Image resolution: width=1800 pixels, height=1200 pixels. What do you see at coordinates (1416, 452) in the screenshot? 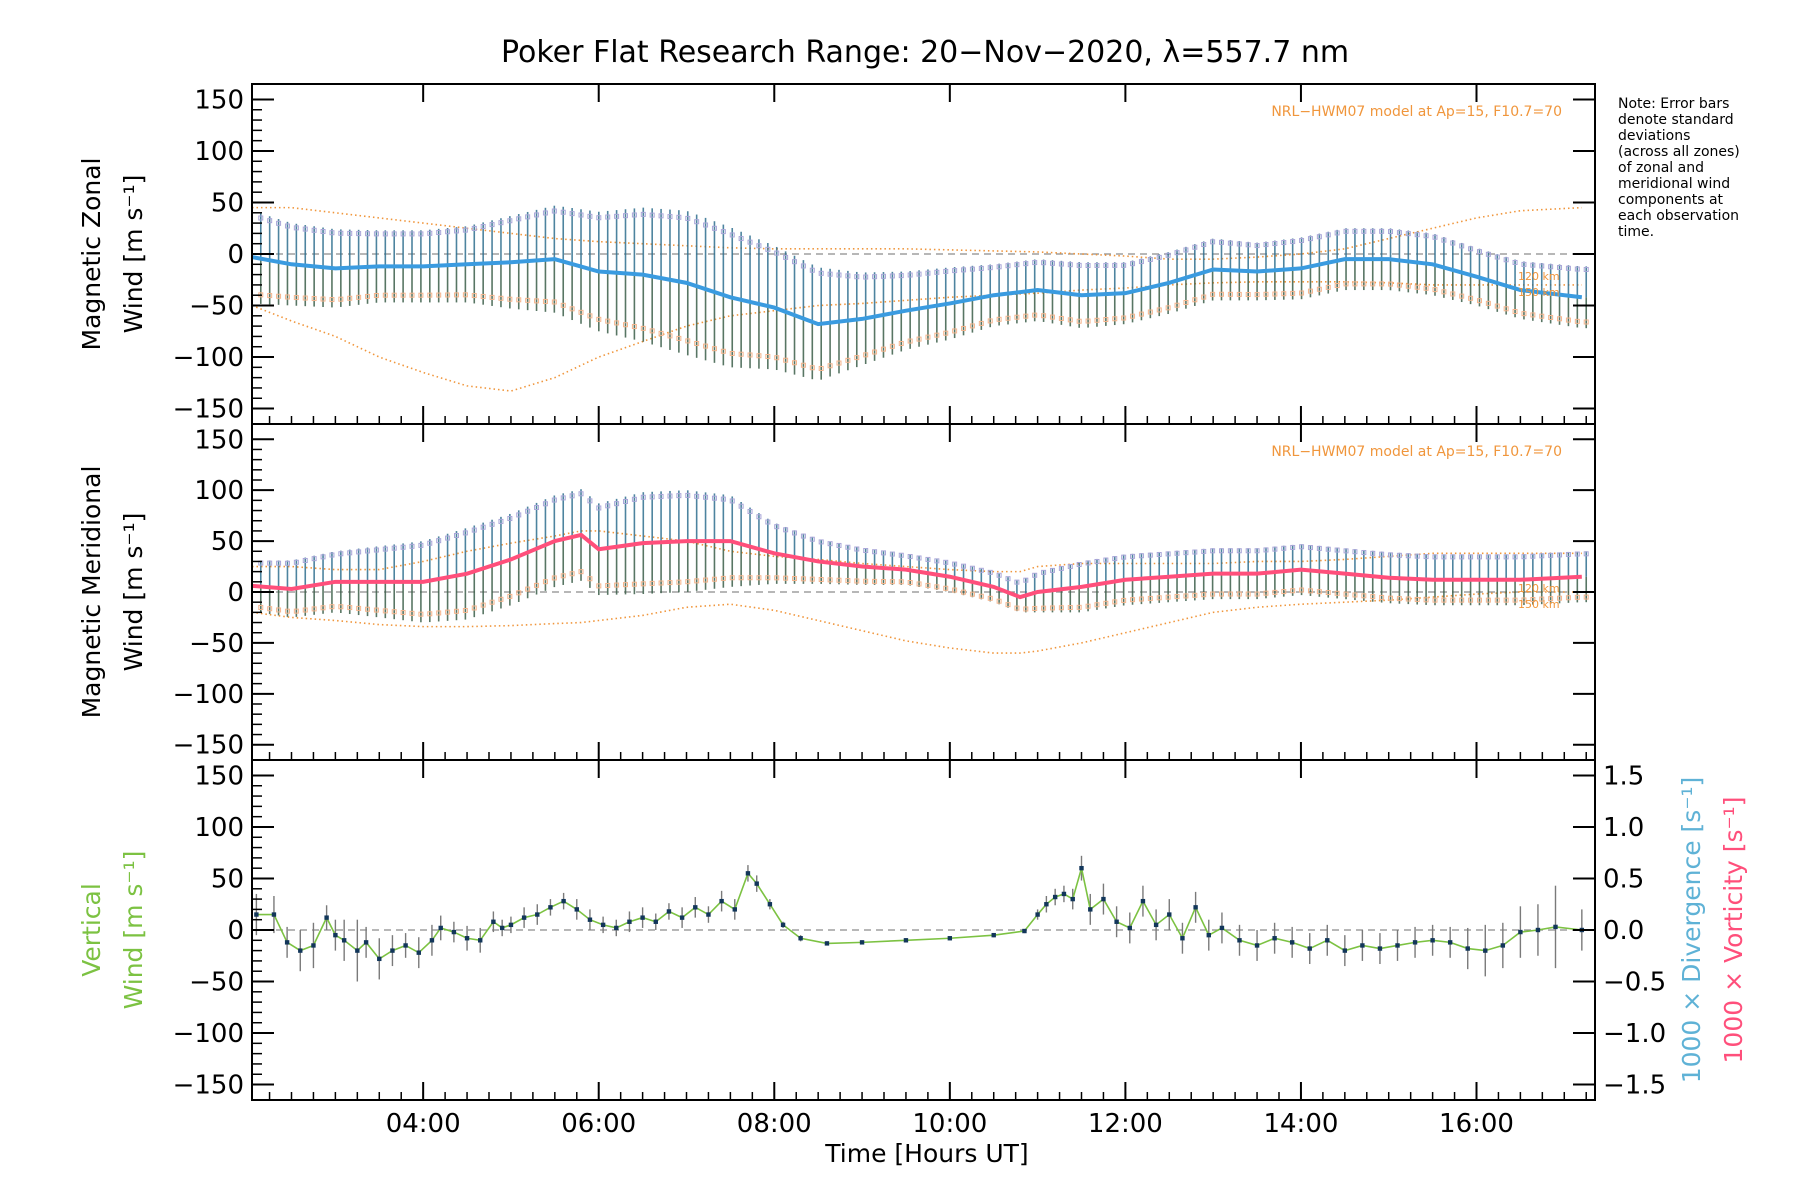
I see `model-label: NRL−HWM07 model at Ap=15, F10.7=70` at bounding box center [1416, 452].